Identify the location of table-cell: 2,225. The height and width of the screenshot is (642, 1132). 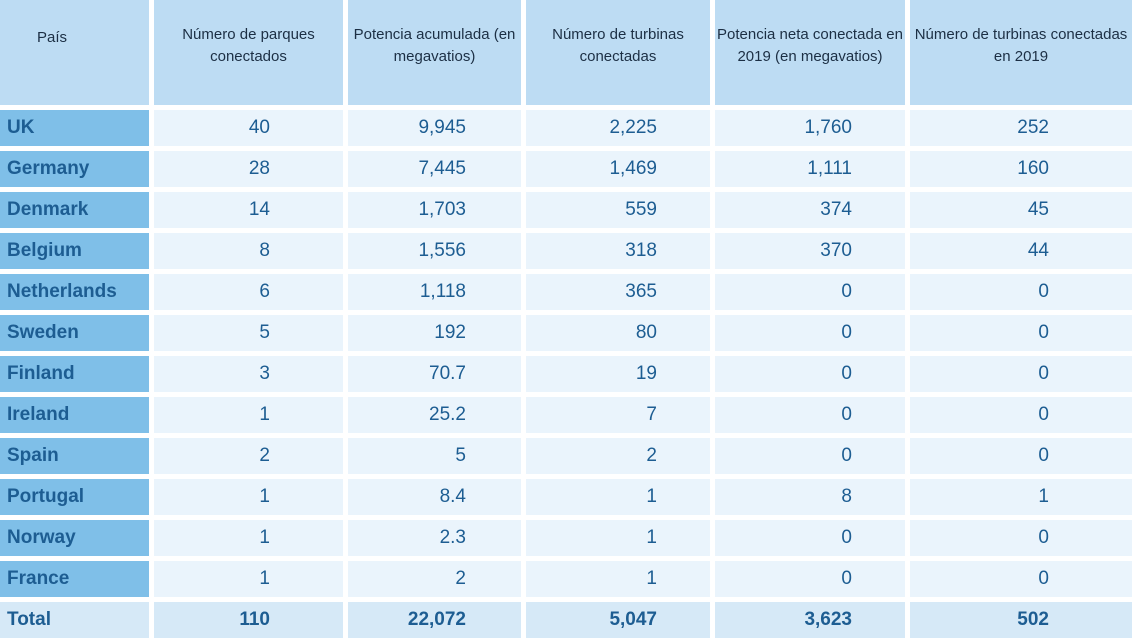
(618, 128).